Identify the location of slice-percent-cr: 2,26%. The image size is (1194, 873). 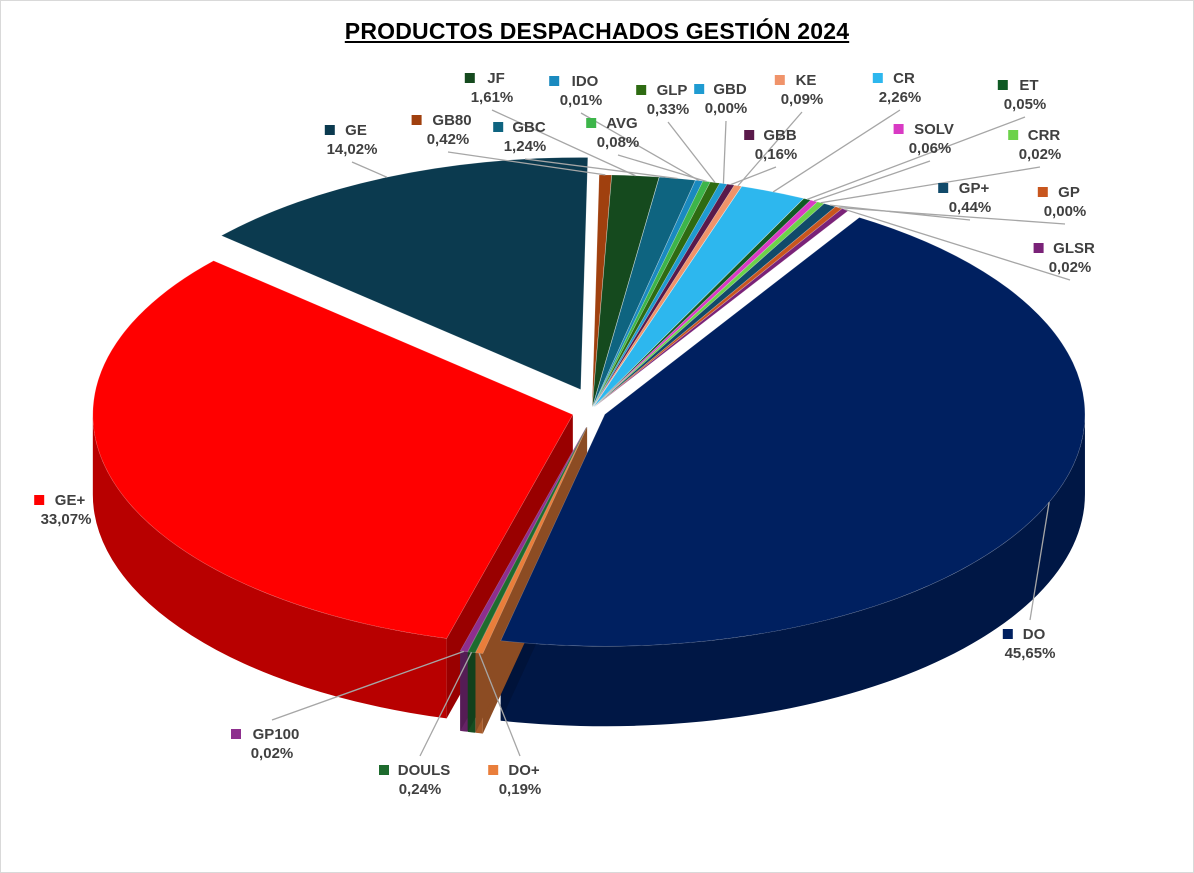
(900, 97).